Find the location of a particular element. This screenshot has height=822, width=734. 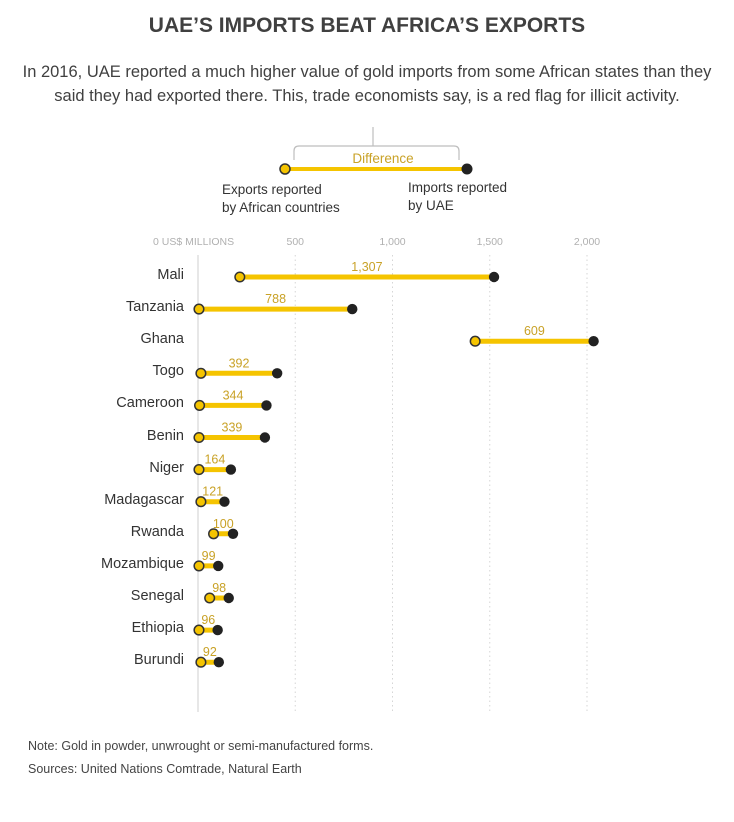

chart-title: UAE’S IMPORTS BEAT AFRICA’S EXPORTS is located at coordinates (367, 25).